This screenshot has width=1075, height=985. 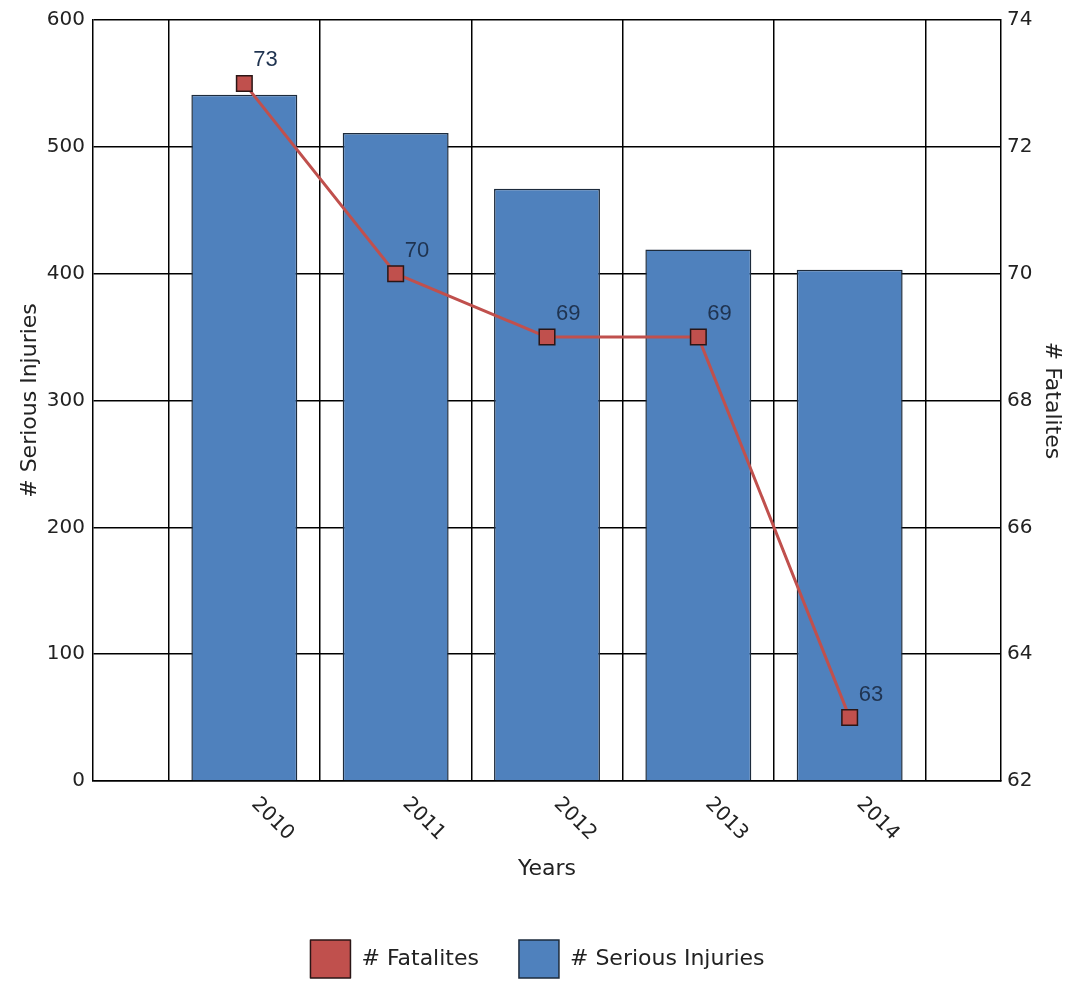 I want to click on legend-label: # Serious Injuries, so click(x=667, y=957).